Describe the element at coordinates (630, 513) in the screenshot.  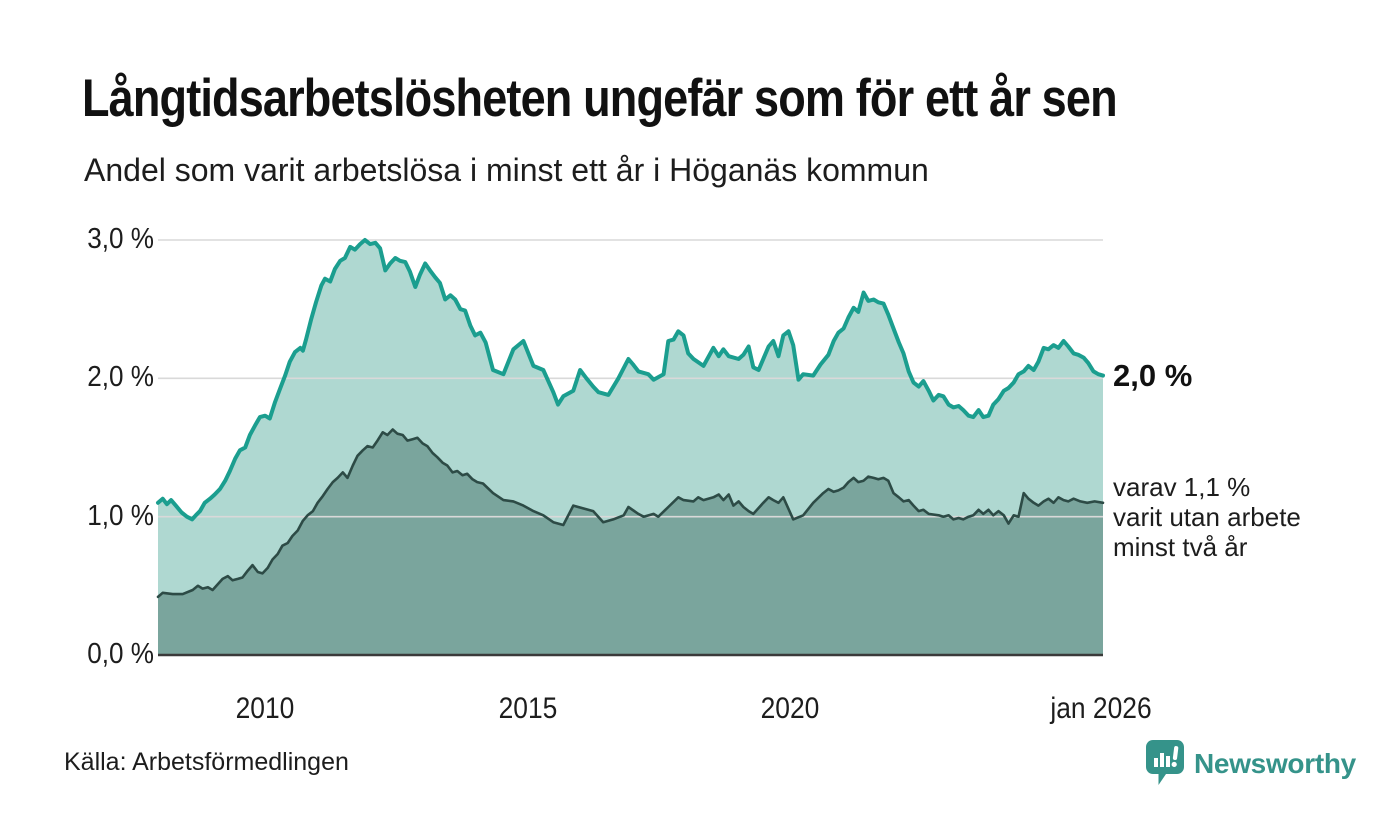
I see `line-two-years` at that location.